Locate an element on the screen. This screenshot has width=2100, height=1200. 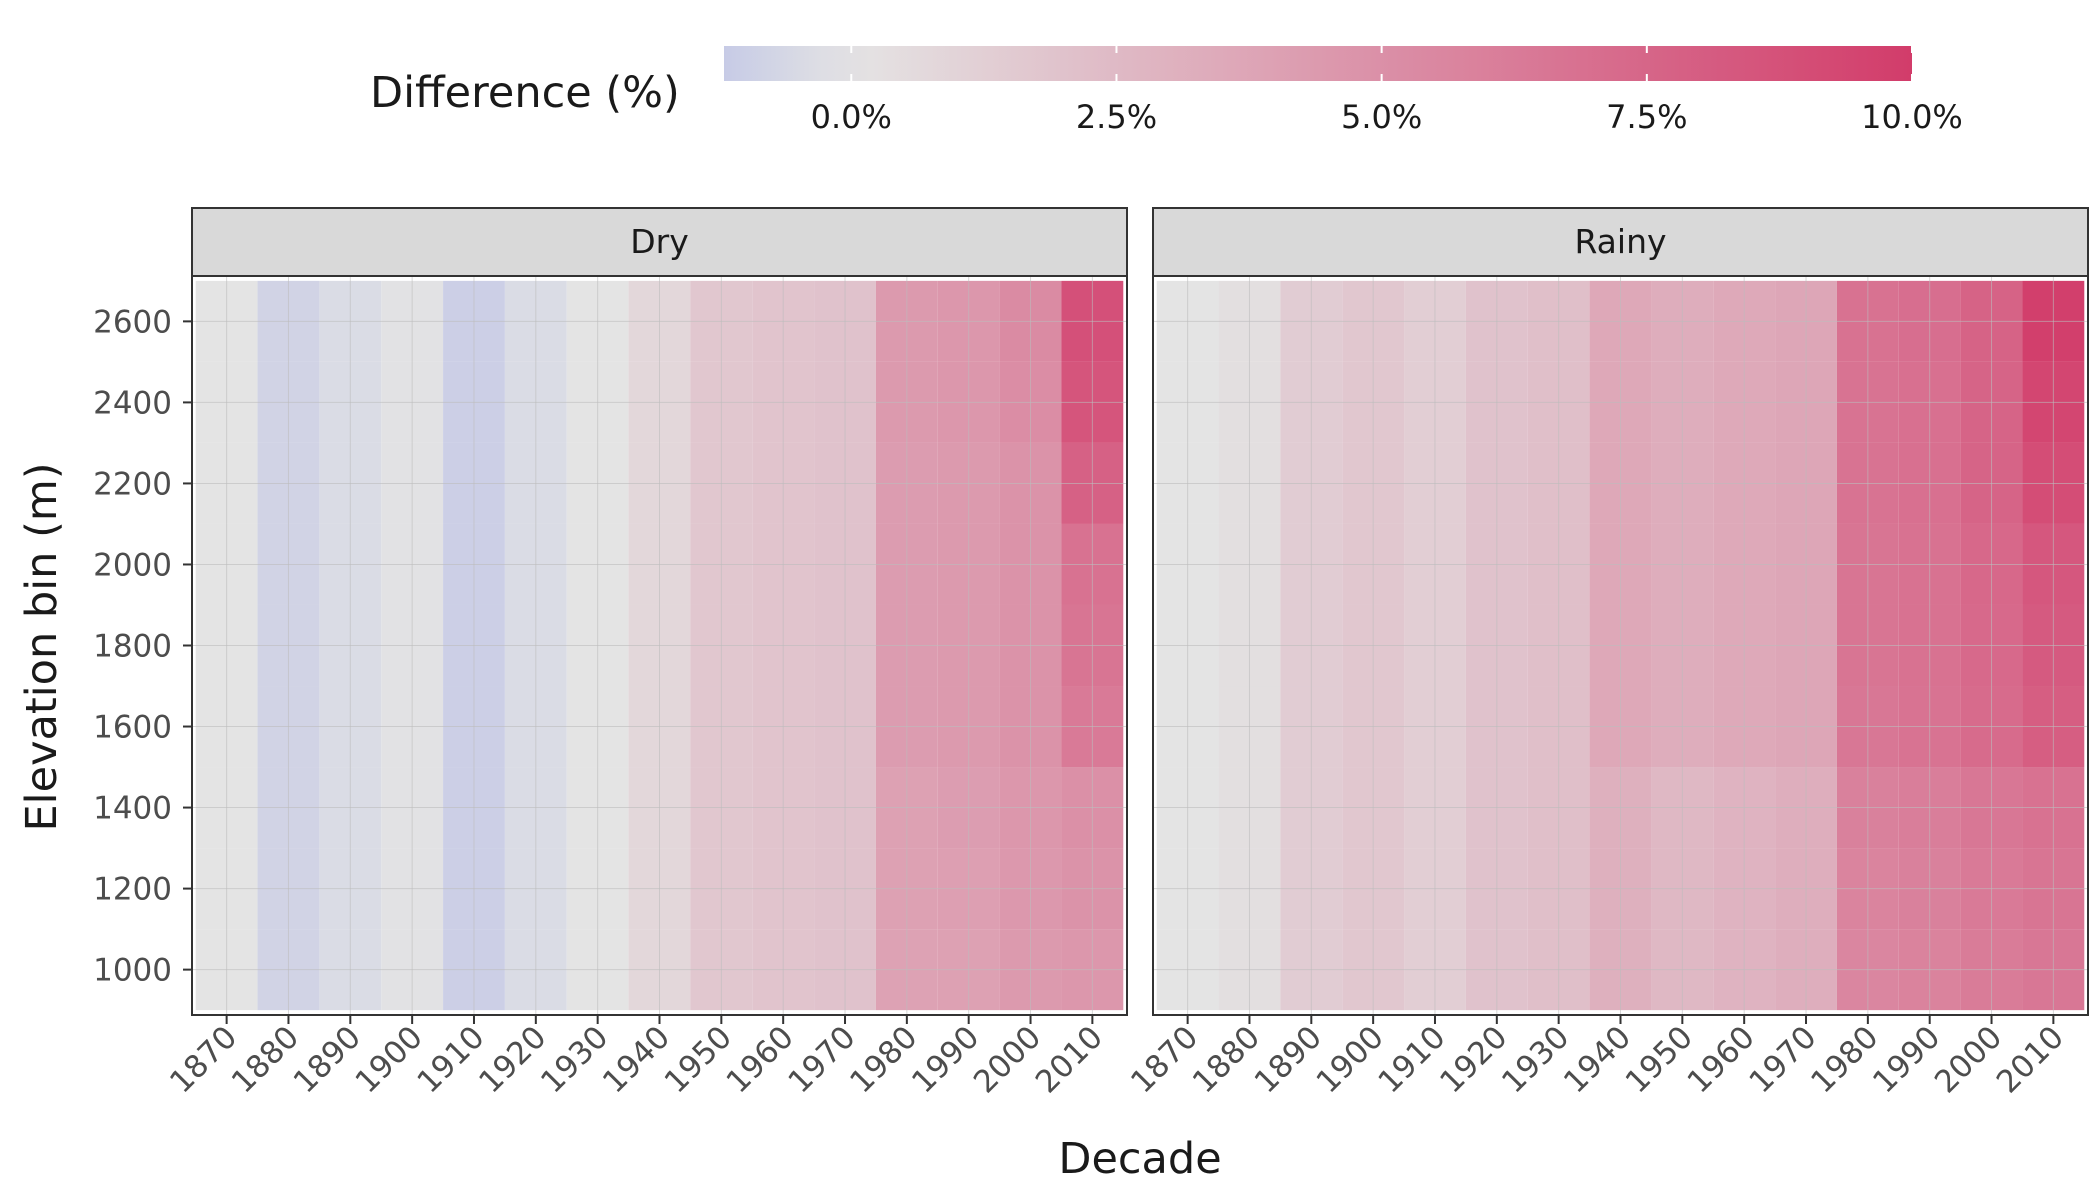
legend-tick-label: 0.0% is located at coordinates (851, 117).